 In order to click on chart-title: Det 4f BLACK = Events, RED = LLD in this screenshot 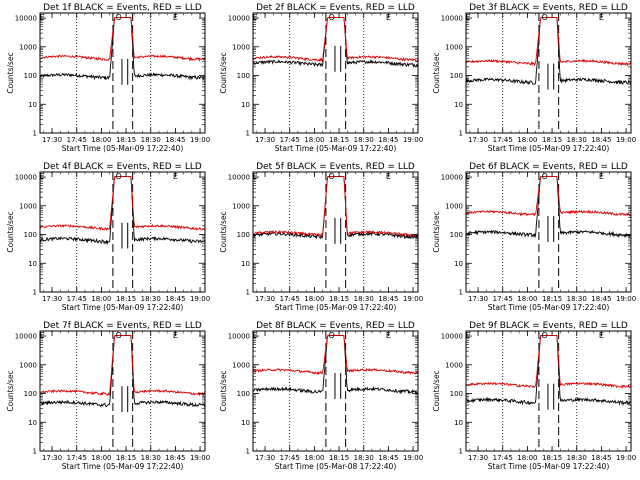, I will do `click(122, 167)`.